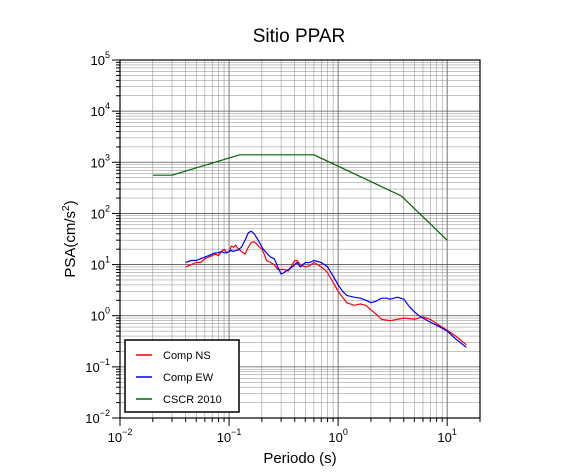 The height and width of the screenshot is (475, 586). What do you see at coordinates (100, 264) in the screenshot?
I see `y-tick-label: 10¹` at bounding box center [100, 264].